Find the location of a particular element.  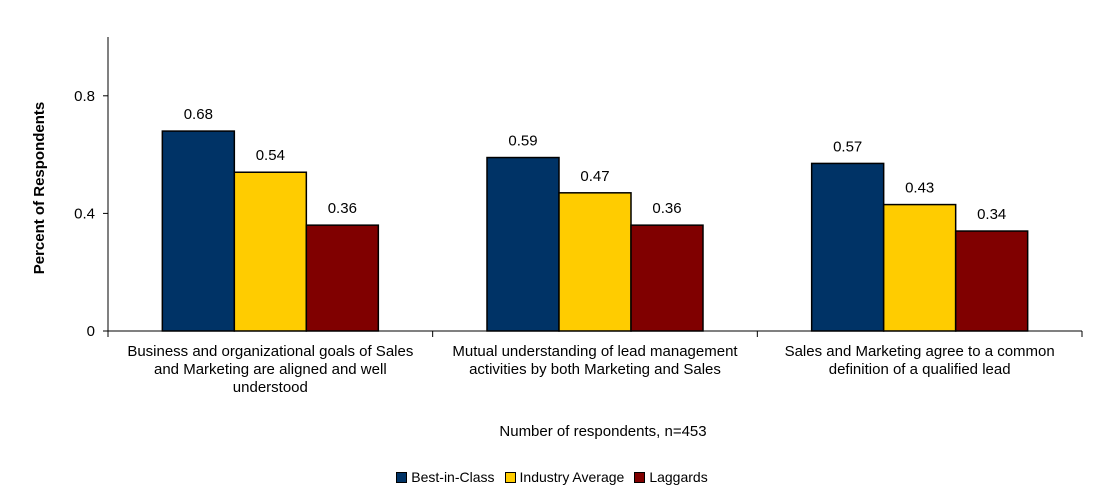

data-label: 0.59 is located at coordinates (522, 141).